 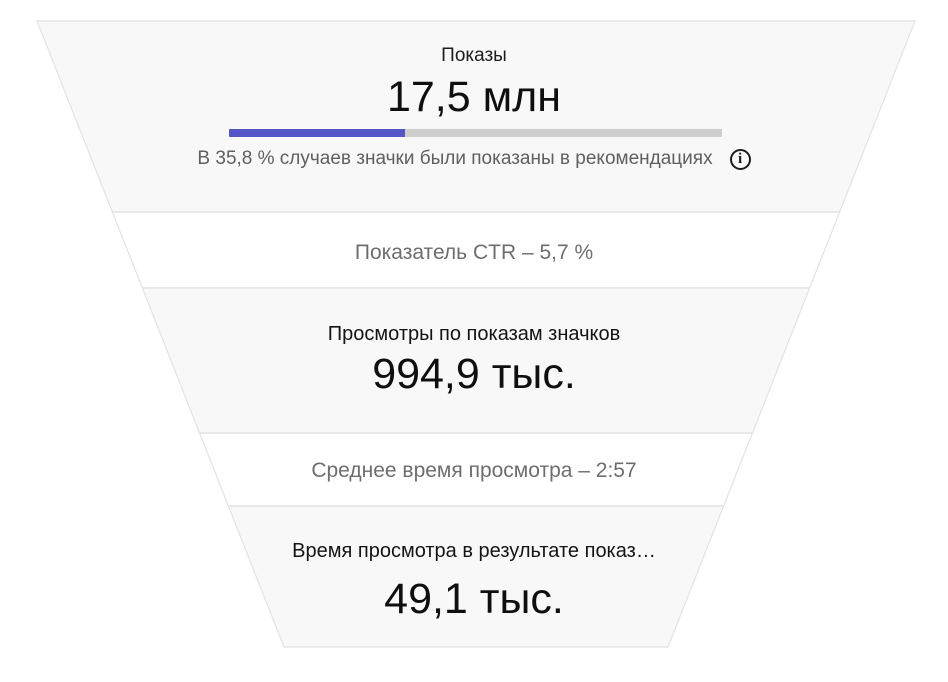 What do you see at coordinates (474, 470) in the screenshot?
I see `avg-view-duration-label: Среднее время просмотра – 2:57` at bounding box center [474, 470].